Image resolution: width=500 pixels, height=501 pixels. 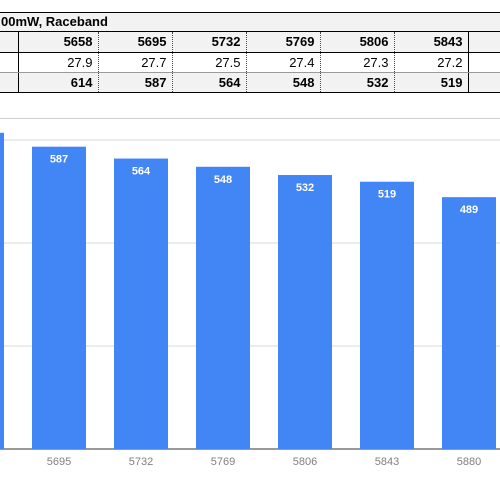 What do you see at coordinates (223, 462) in the screenshot?
I see `x-tick-label: 5769` at bounding box center [223, 462].